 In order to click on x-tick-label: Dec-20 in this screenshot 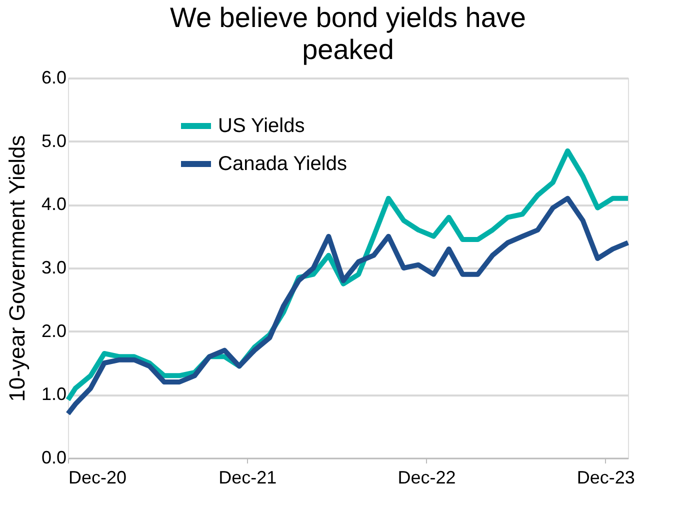, I will do `click(97, 478)`.